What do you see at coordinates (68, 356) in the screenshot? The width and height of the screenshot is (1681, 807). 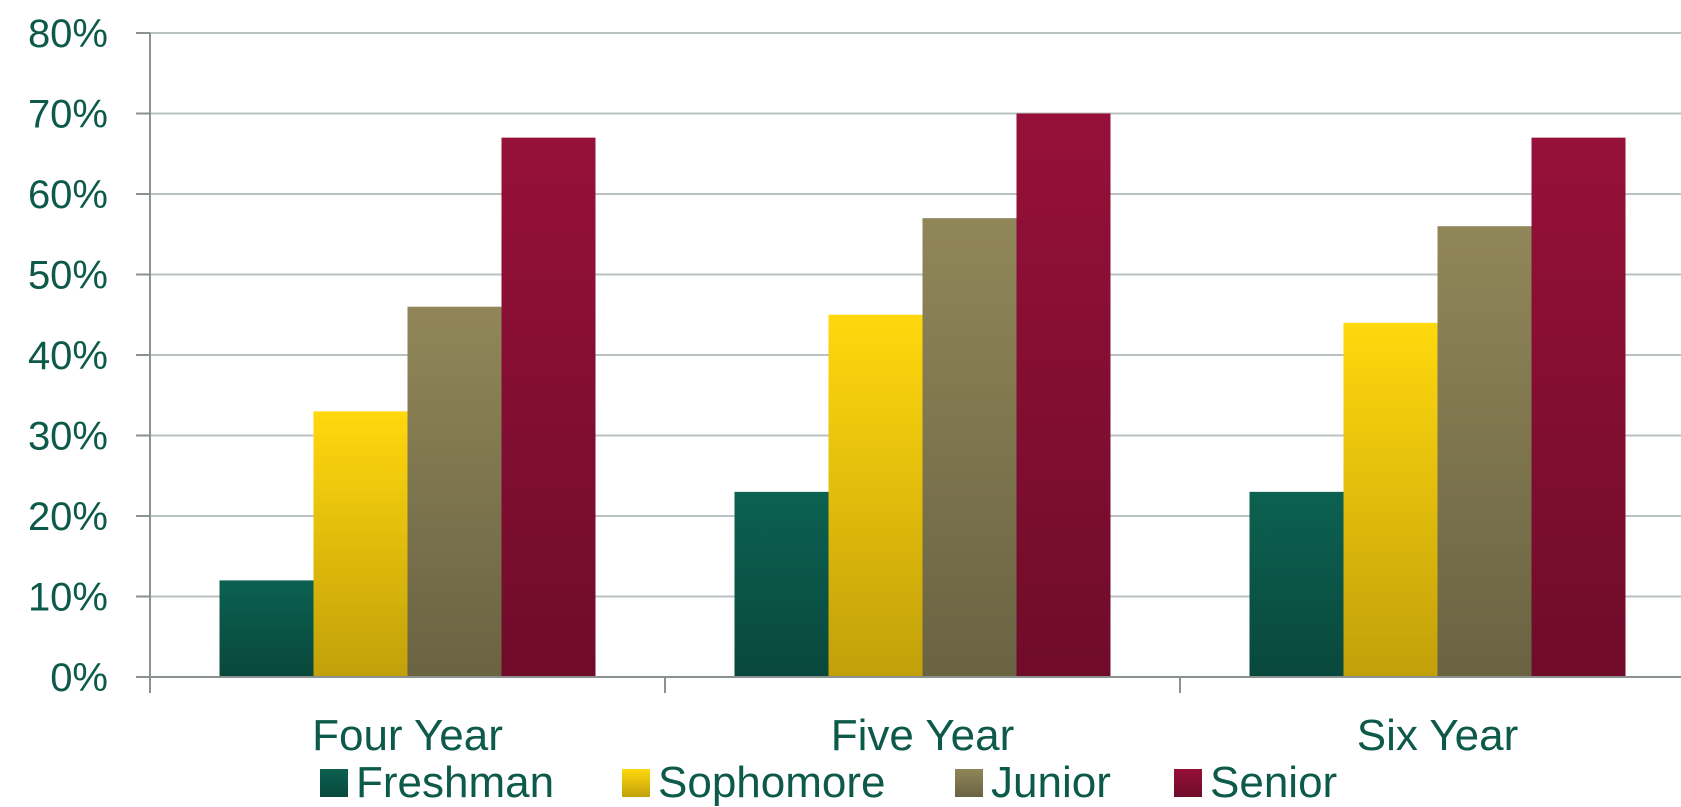 I see `y-tick-label: 40%` at bounding box center [68, 356].